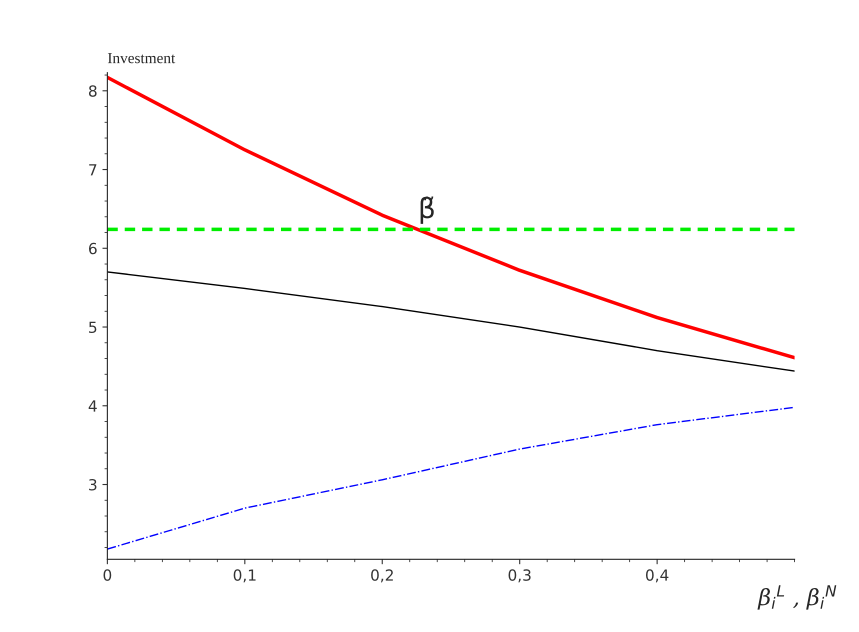 The height and width of the screenshot is (632, 859). What do you see at coordinates (92, 406) in the screenshot?
I see `y-tick-label: 4` at bounding box center [92, 406].